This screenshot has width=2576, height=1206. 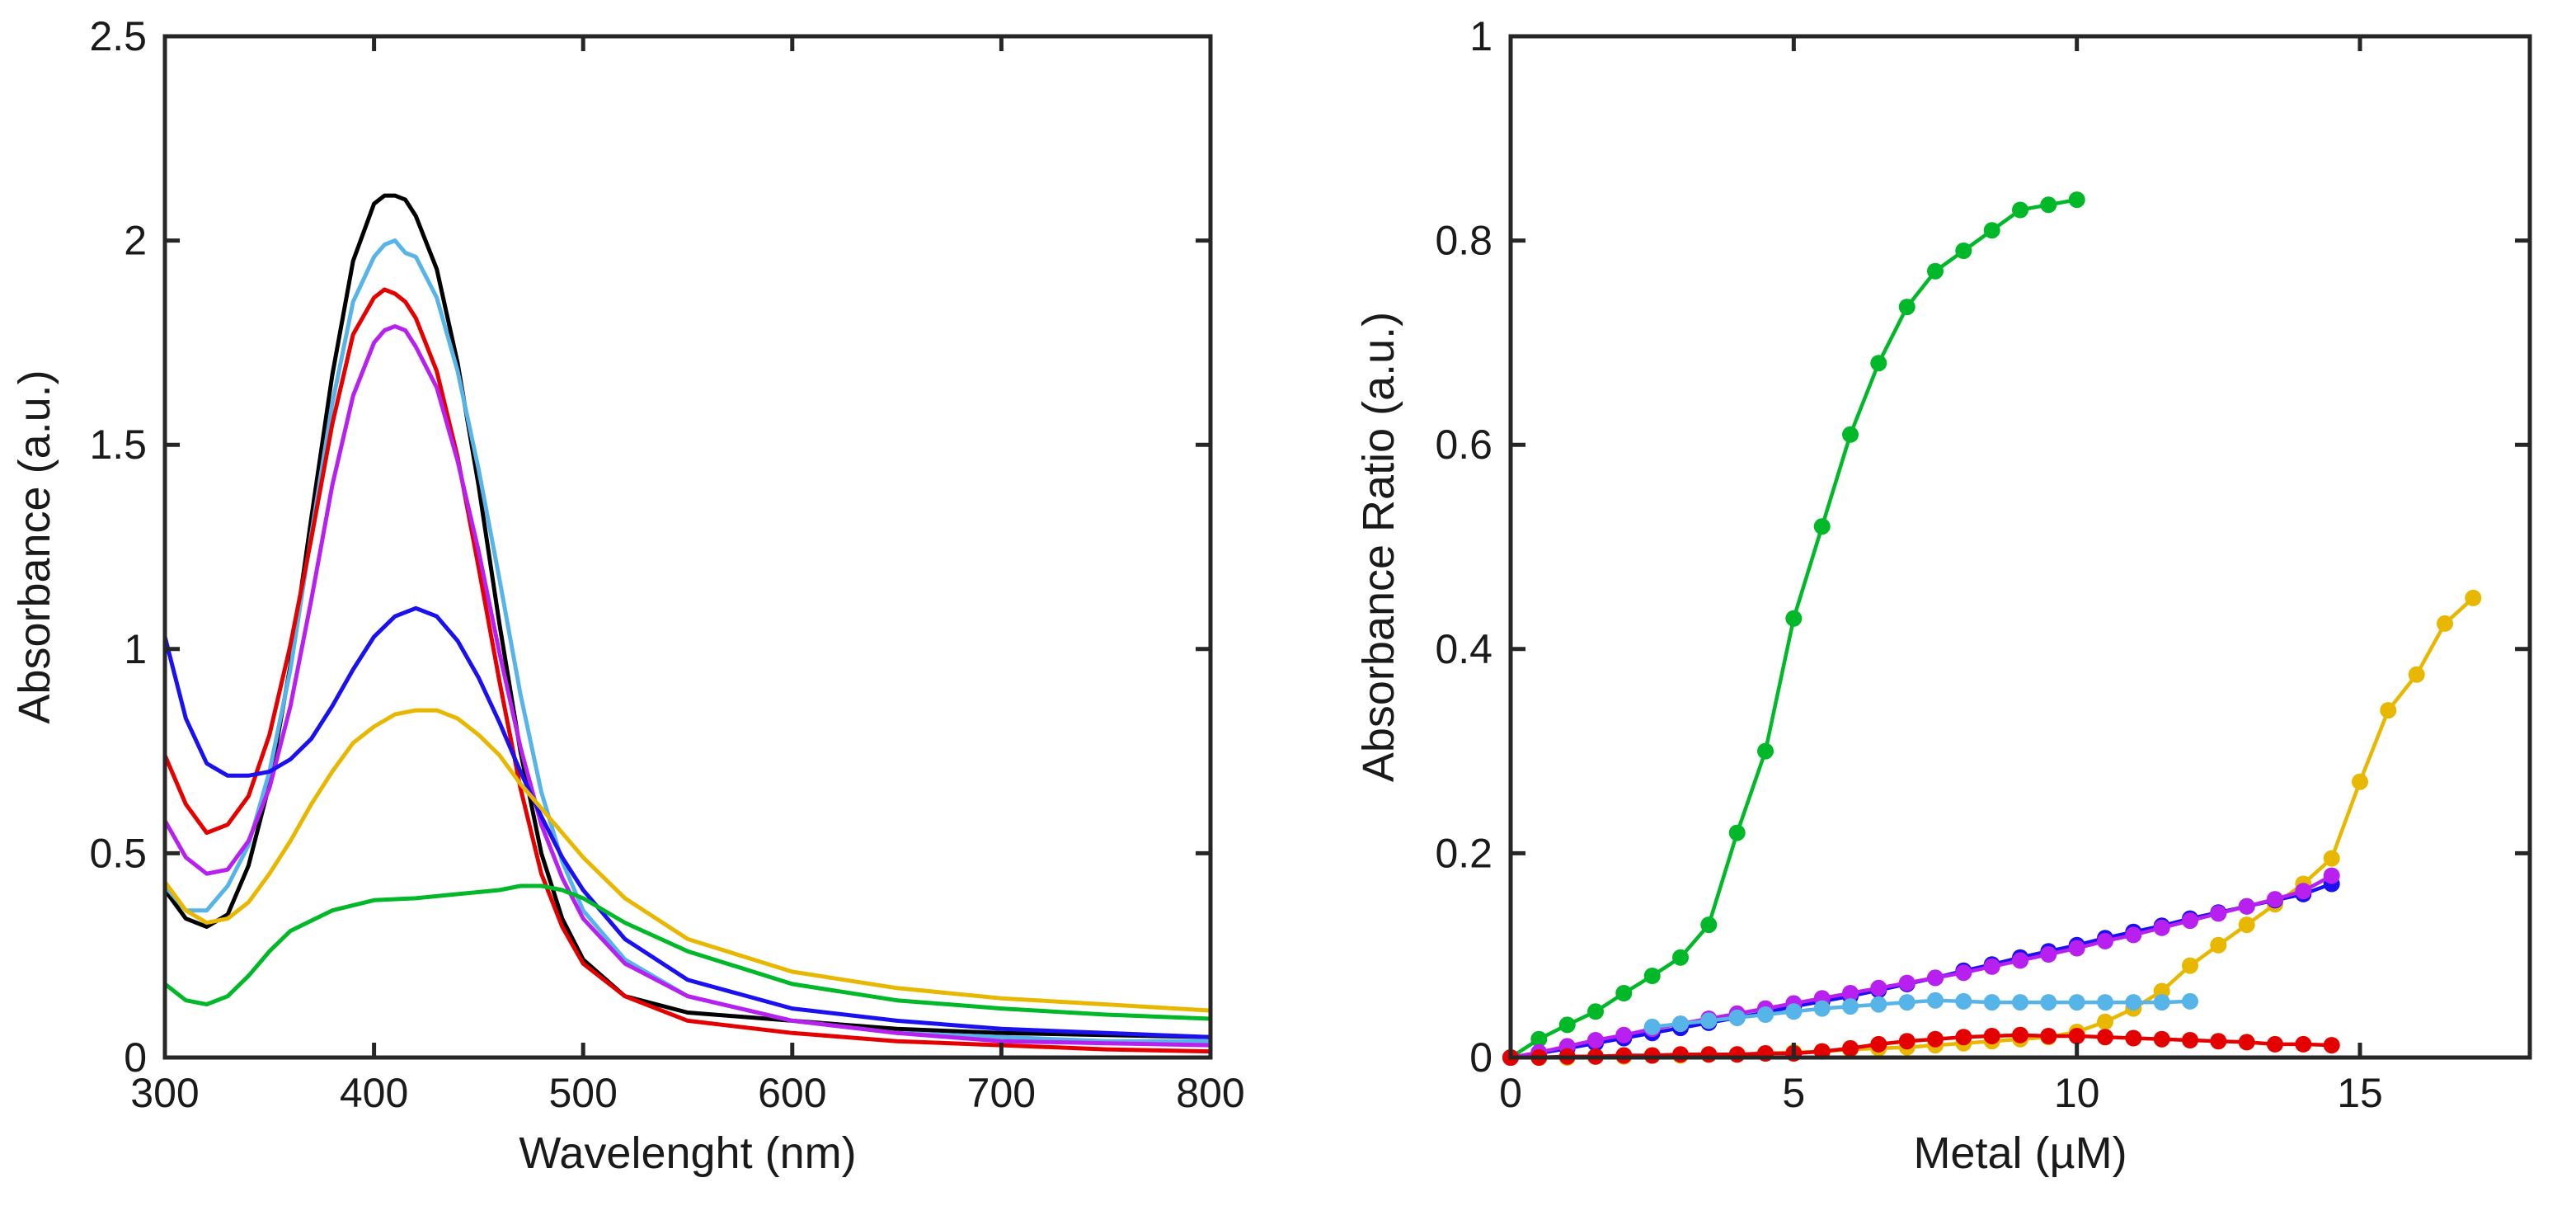 I want to click on x-tick-label: 10, so click(x=2077, y=1093).